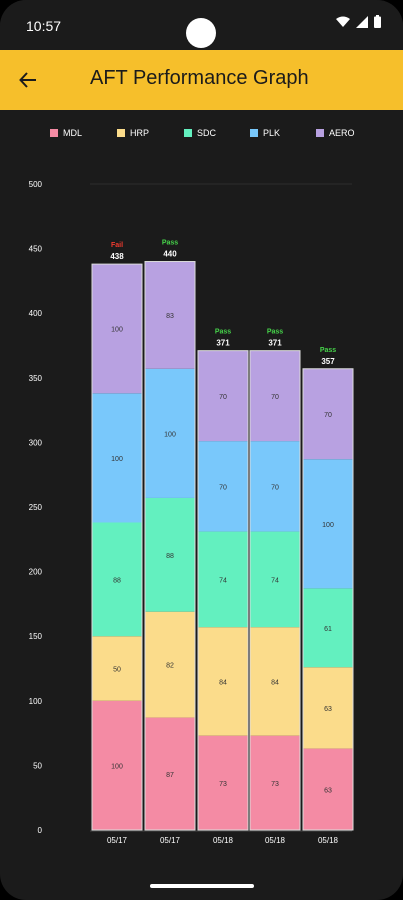  What do you see at coordinates (362, 21) in the screenshot?
I see `signal-icon` at bounding box center [362, 21].